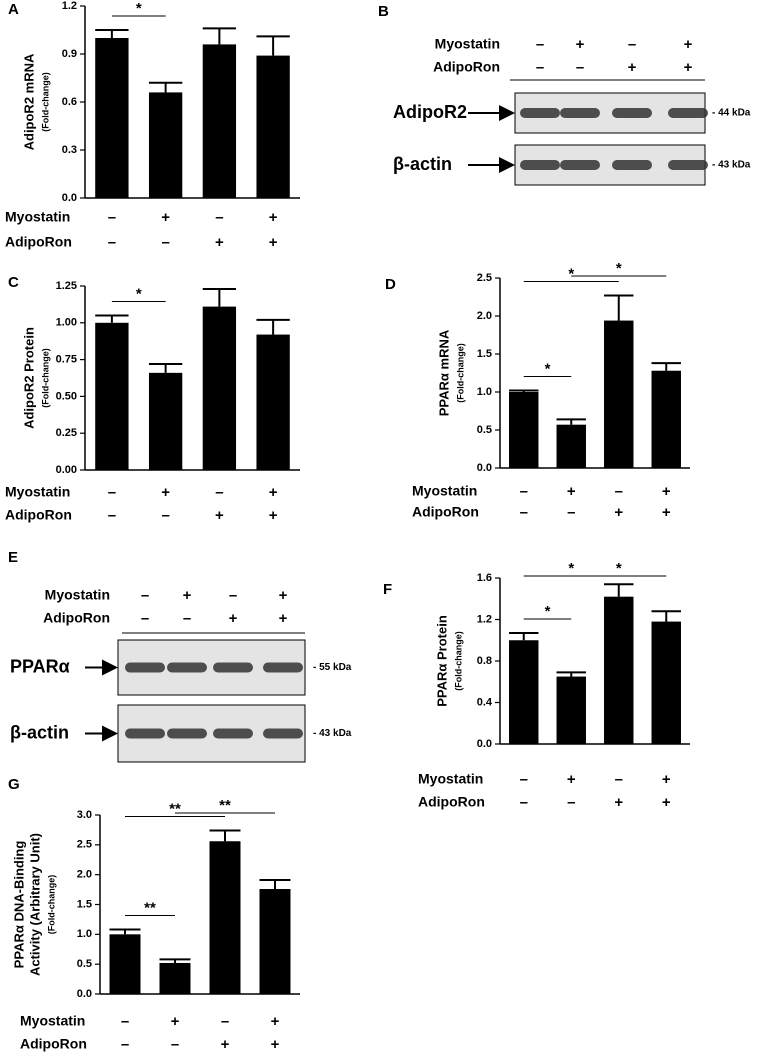 The height and width of the screenshot is (1056, 761). I want to click on band-label: AdipoR2, so click(430, 112).